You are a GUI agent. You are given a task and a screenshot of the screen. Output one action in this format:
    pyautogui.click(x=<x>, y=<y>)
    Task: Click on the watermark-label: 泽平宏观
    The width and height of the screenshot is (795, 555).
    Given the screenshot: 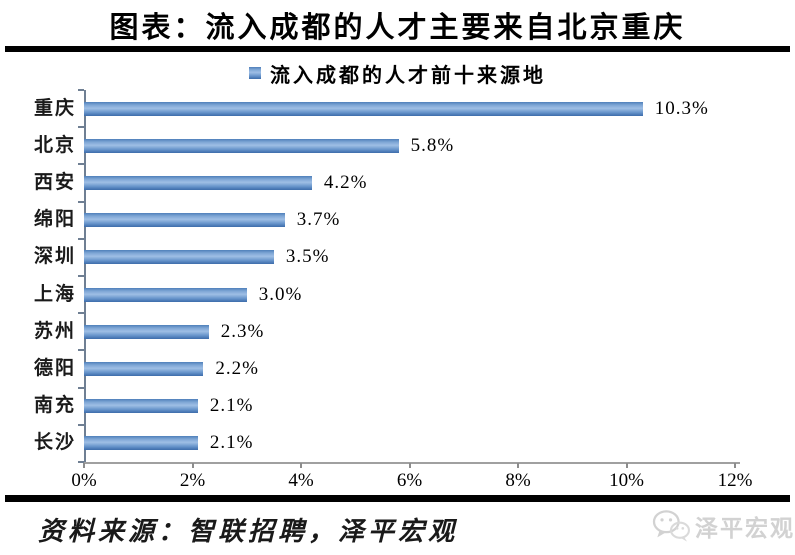 What is the action you would take?
    pyautogui.click(x=745, y=528)
    